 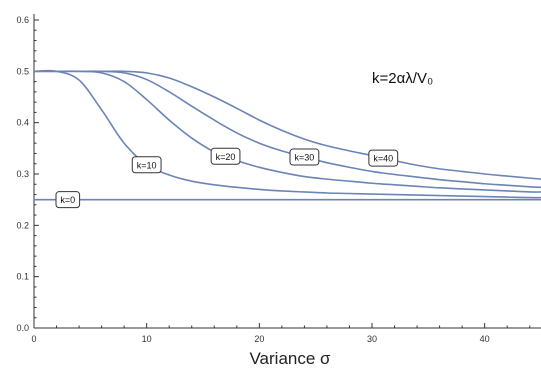 I want to click on curve-labels: k=0 k=10 k=20 k=30 k=40, so click(x=227, y=178).